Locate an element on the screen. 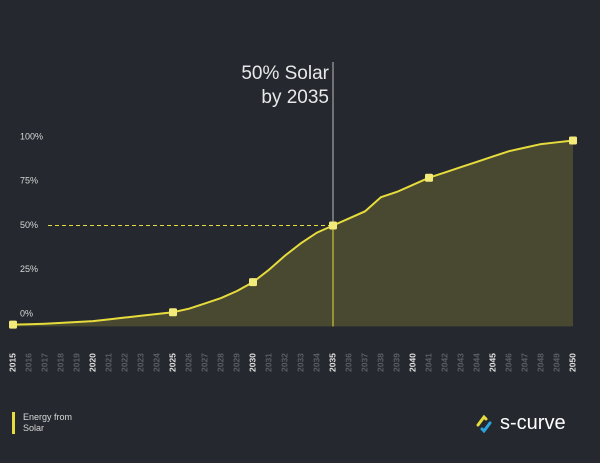 This screenshot has height=463, width=600. x-tick-label: 2048 is located at coordinates (540, 362).